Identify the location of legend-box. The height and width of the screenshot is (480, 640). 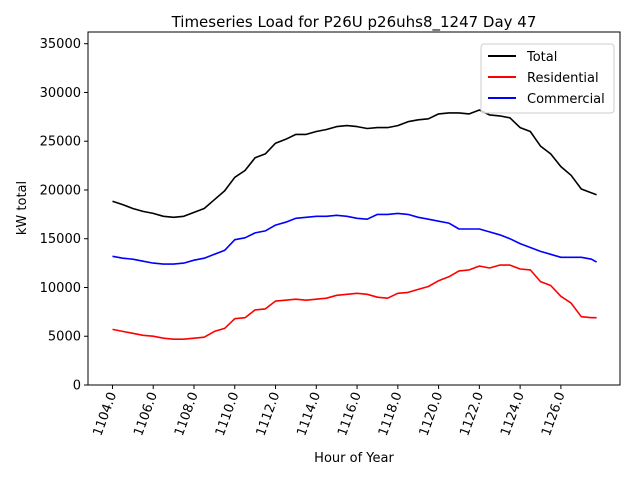
(547, 78).